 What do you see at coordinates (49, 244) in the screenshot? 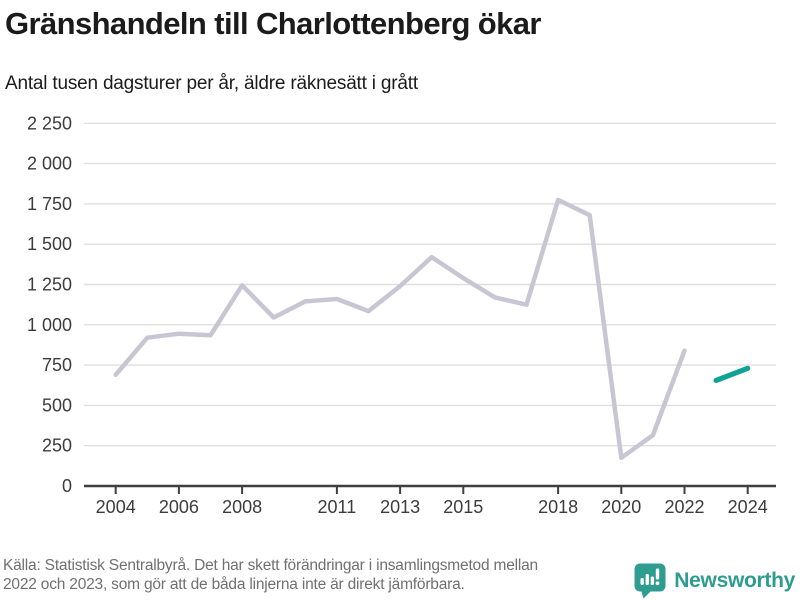
I see `y-tick-label: 1 500` at bounding box center [49, 244].